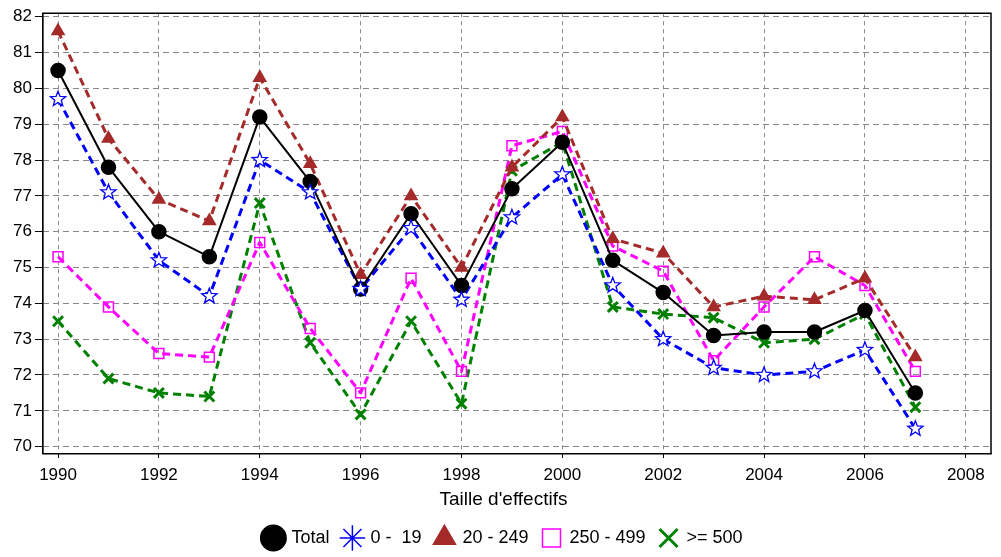  I want to click on x-tick-label: 1990, so click(58, 474).